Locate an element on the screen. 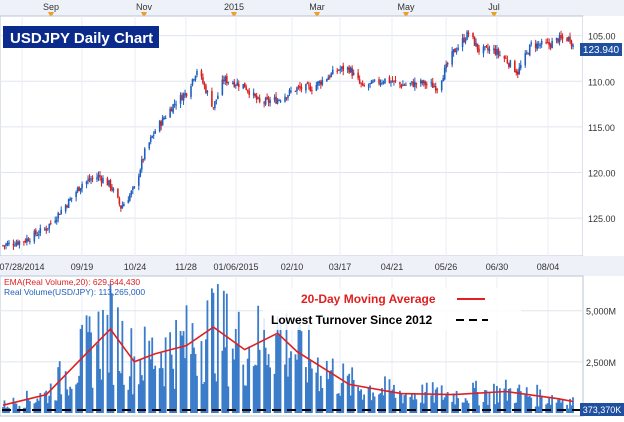 The height and width of the screenshot is (422, 624). price-tick-label: 120.00 is located at coordinates (602, 173).